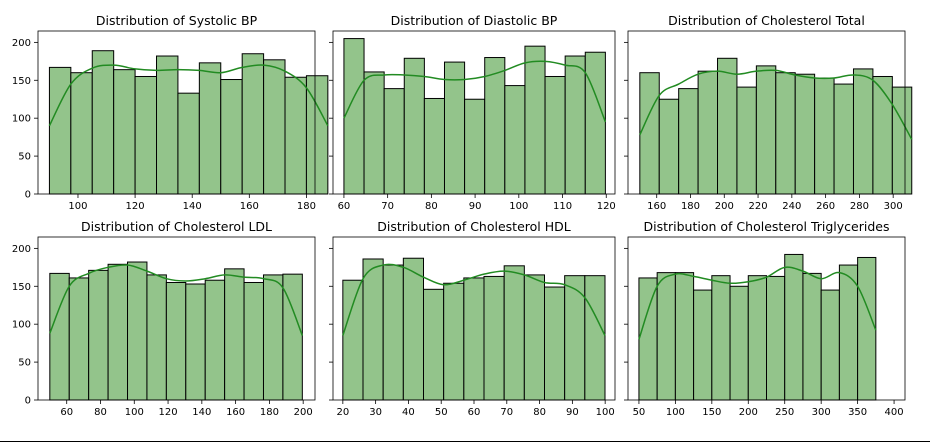 This screenshot has width=930, height=443. What do you see at coordinates (748, 412) in the screenshot?
I see `x-tick-label: 200` at bounding box center [748, 412].